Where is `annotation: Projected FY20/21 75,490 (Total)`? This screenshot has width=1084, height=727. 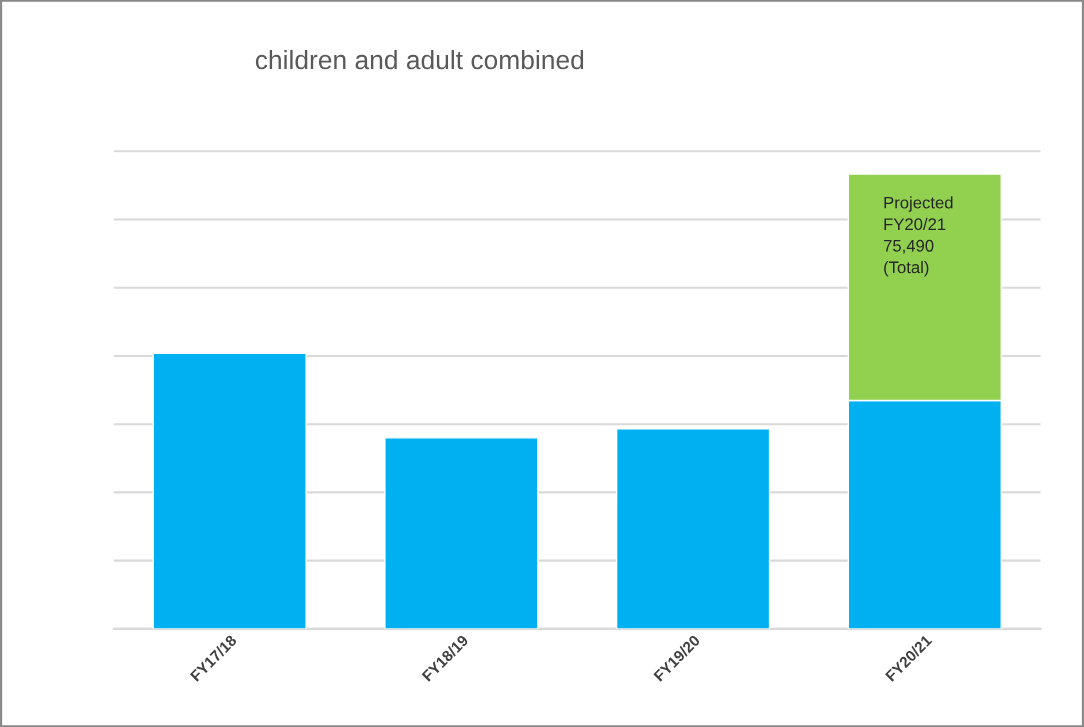 annotation: Projected FY20/21 75,490 (Total) is located at coordinates (918, 236).